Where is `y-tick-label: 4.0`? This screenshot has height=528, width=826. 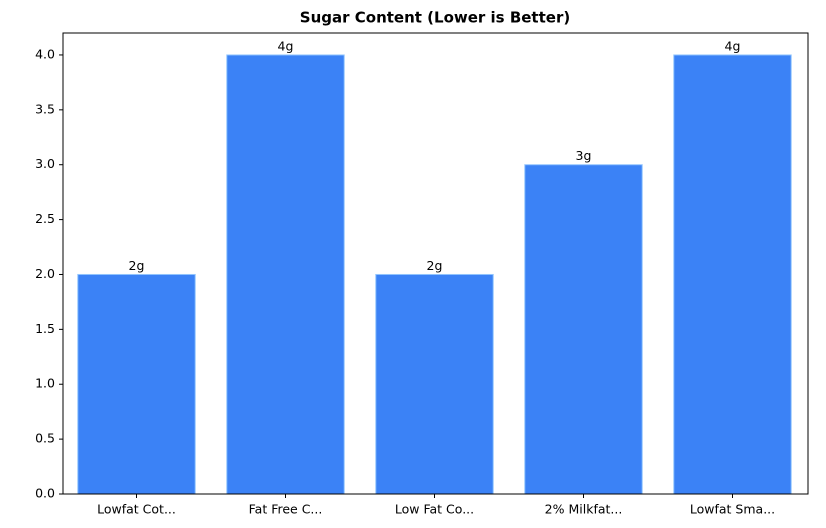 y-tick-label: 4.0 is located at coordinates (45, 53).